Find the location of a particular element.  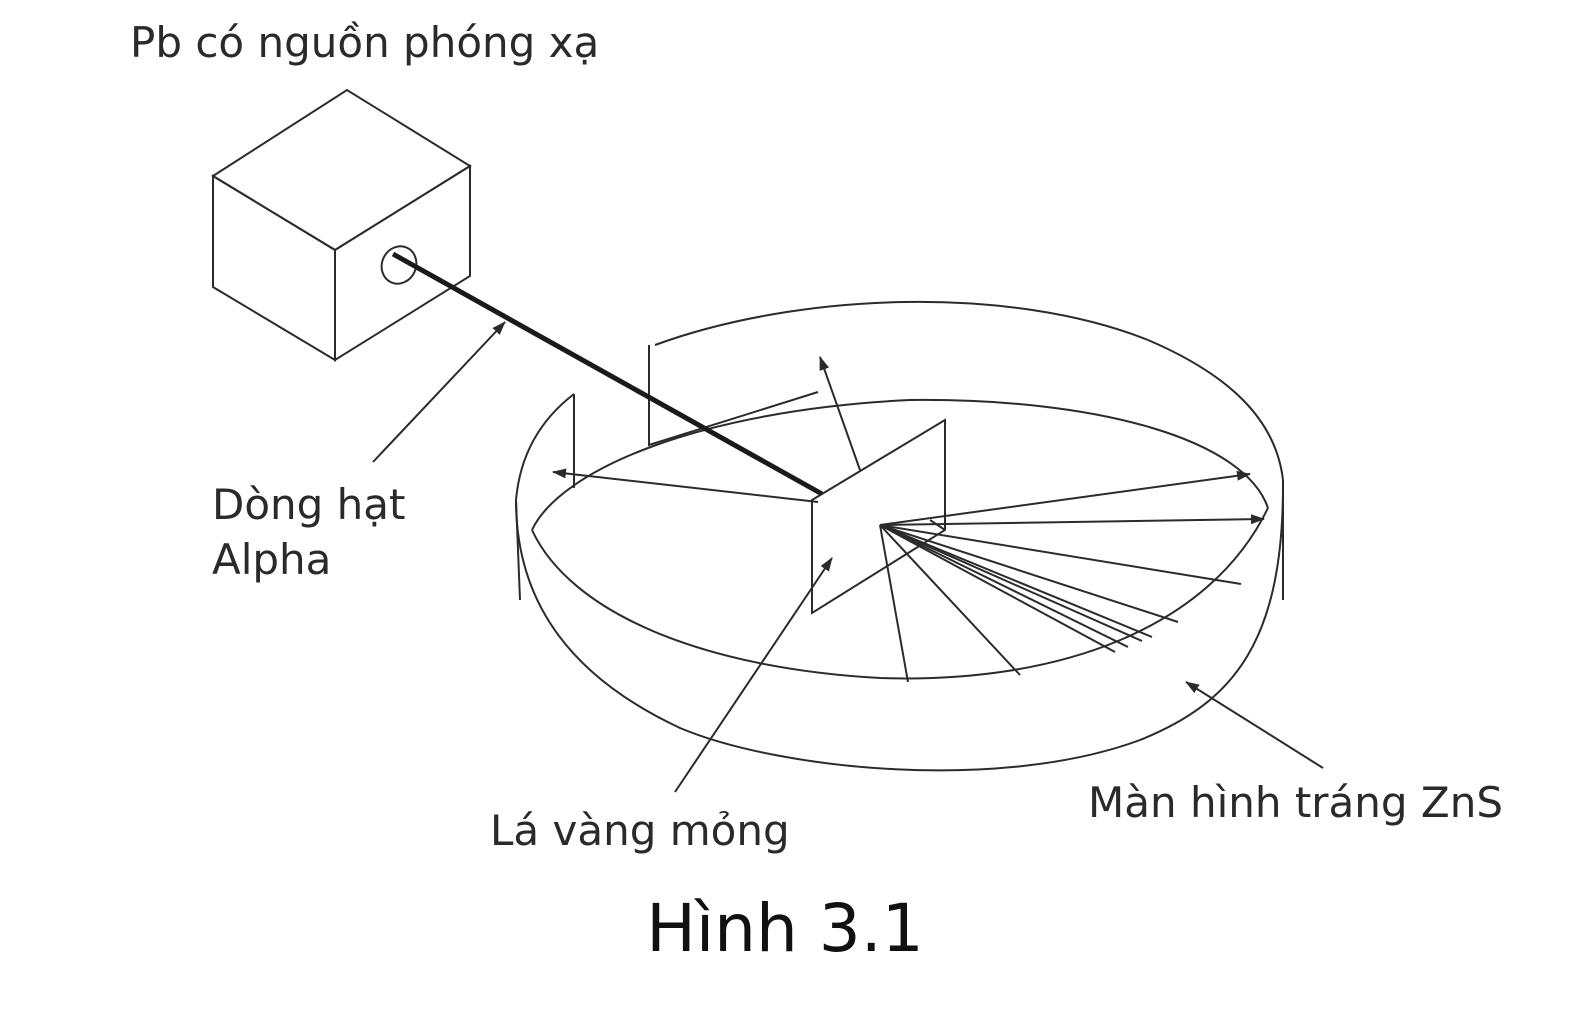

slot-right-panel is located at coordinates (733, 395).